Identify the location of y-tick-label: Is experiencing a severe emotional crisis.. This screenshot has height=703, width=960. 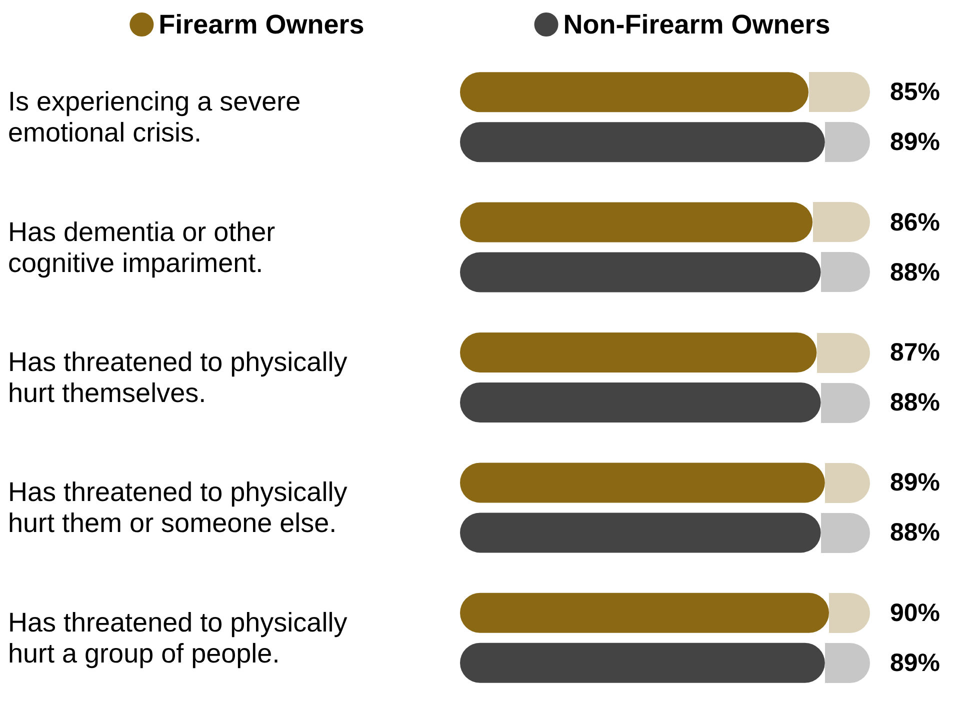
(158, 117).